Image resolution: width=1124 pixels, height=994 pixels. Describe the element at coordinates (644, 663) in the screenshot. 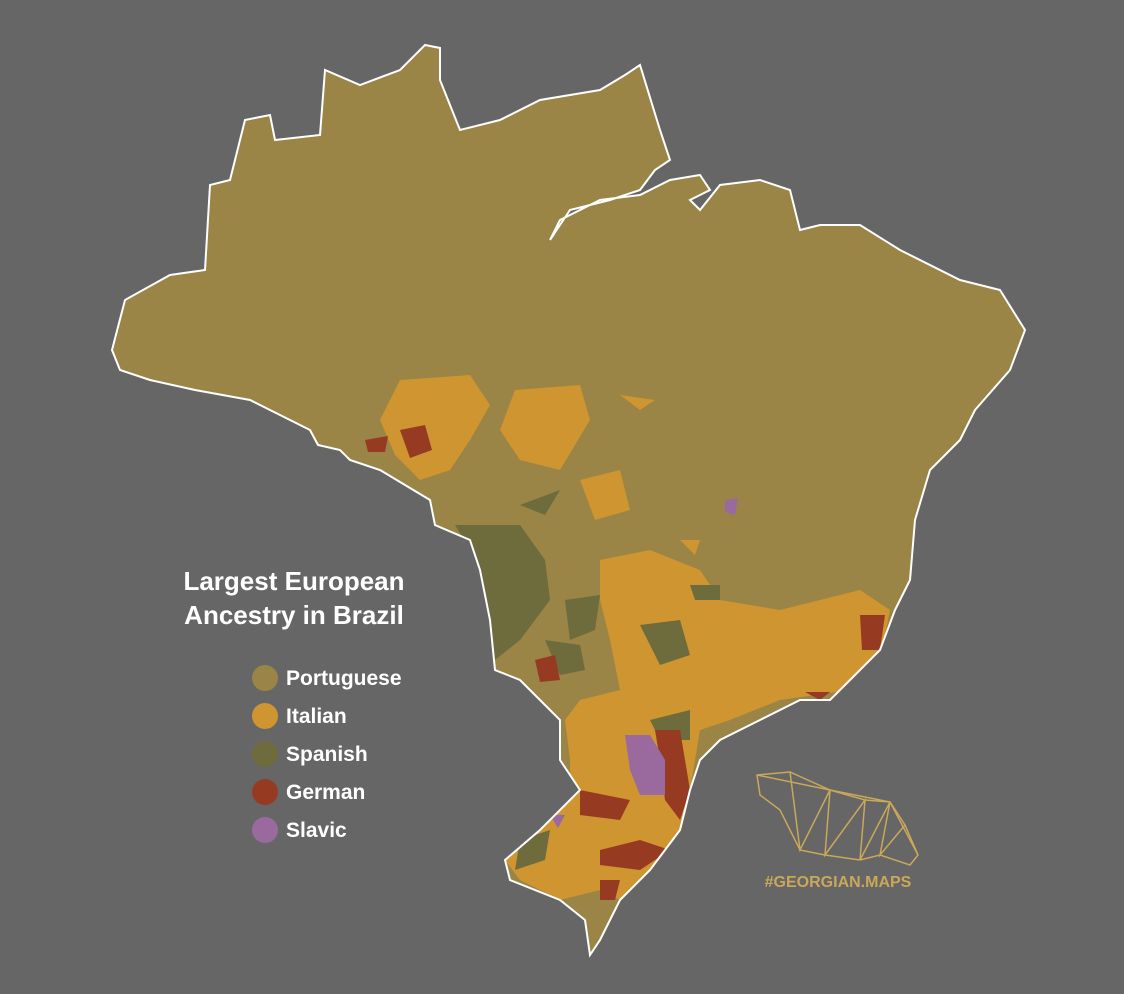

I see `slavic-region` at that location.